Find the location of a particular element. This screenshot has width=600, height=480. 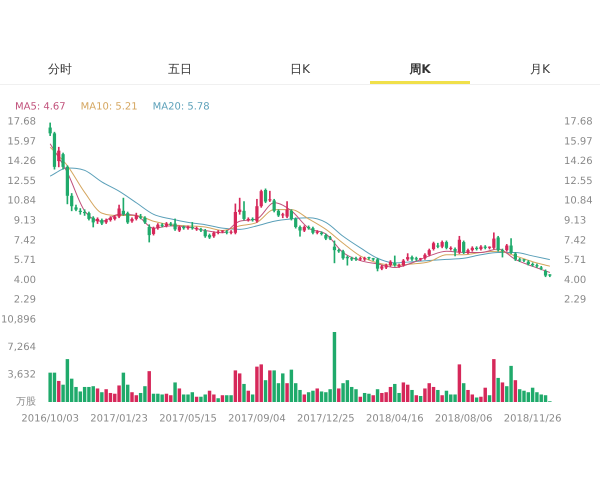

y-tick-label: 14.26 is located at coordinates (21, 162).